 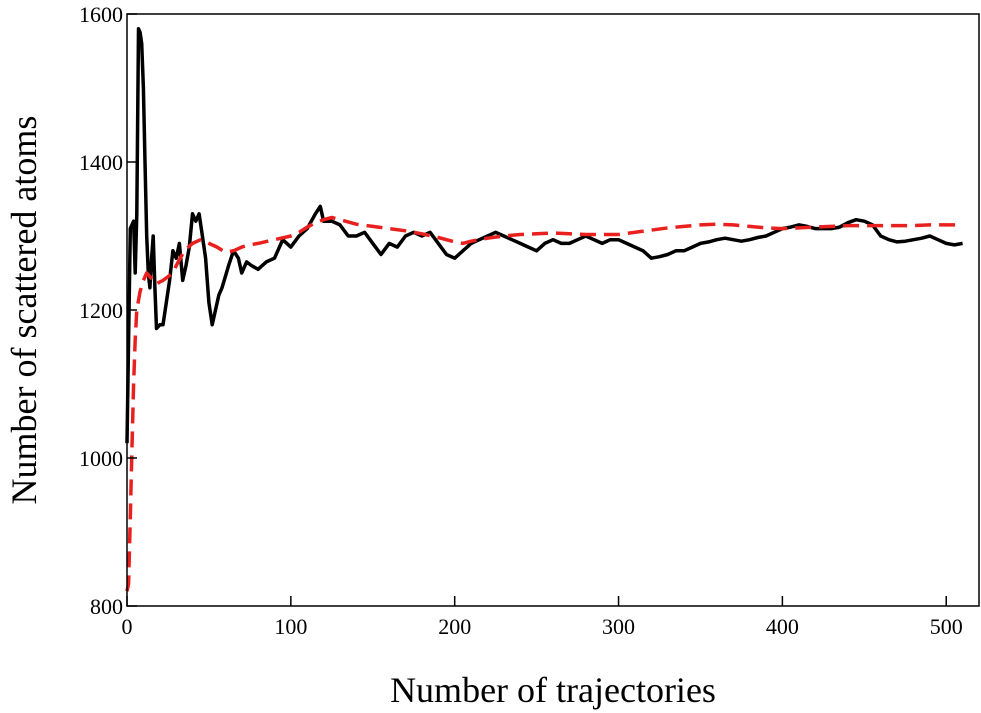 I want to click on y-tick-label: 1400, so click(x=101, y=162).